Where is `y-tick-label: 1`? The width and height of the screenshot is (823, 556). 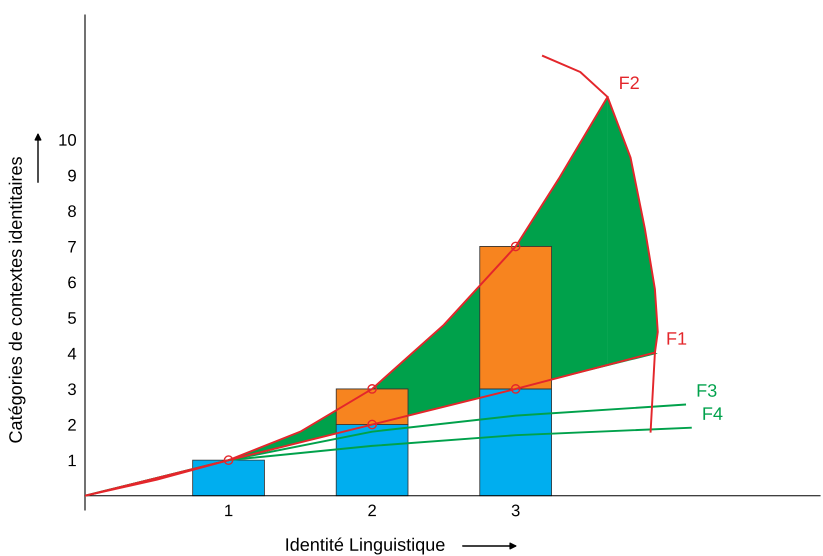
y-tick-label: 1 is located at coordinates (72, 460).